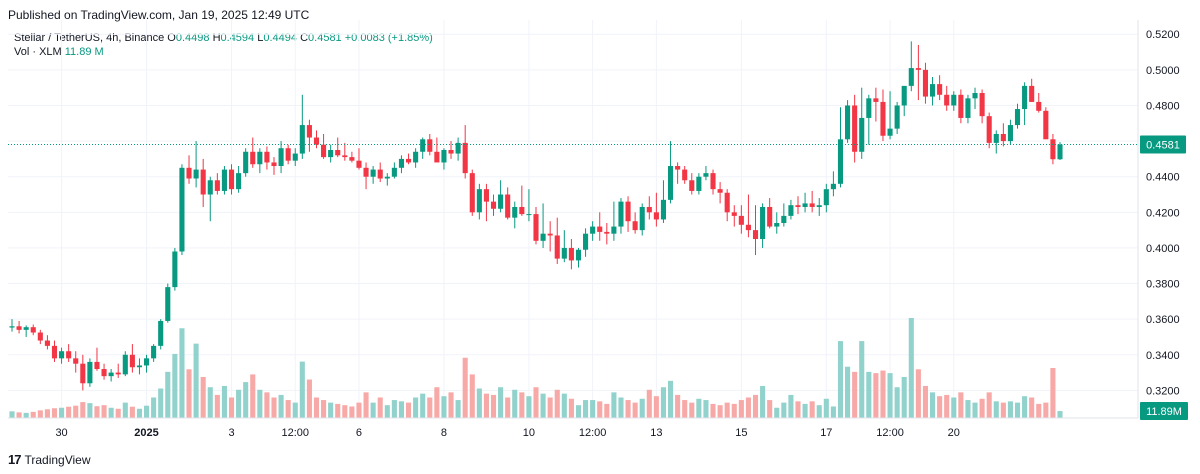 The width and height of the screenshot is (1200, 474). Describe the element at coordinates (1163, 391) in the screenshot. I see `y-tick-label: 0.3200` at that location.